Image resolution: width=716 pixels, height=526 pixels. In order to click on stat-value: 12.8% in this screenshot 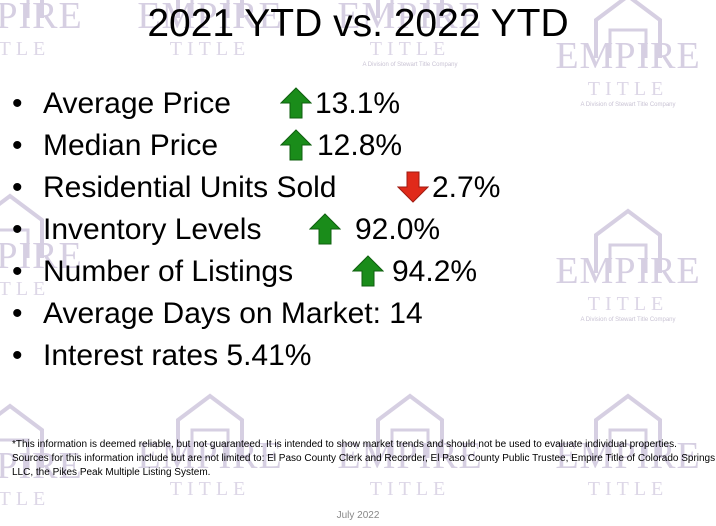, I will do `click(360, 145)`.